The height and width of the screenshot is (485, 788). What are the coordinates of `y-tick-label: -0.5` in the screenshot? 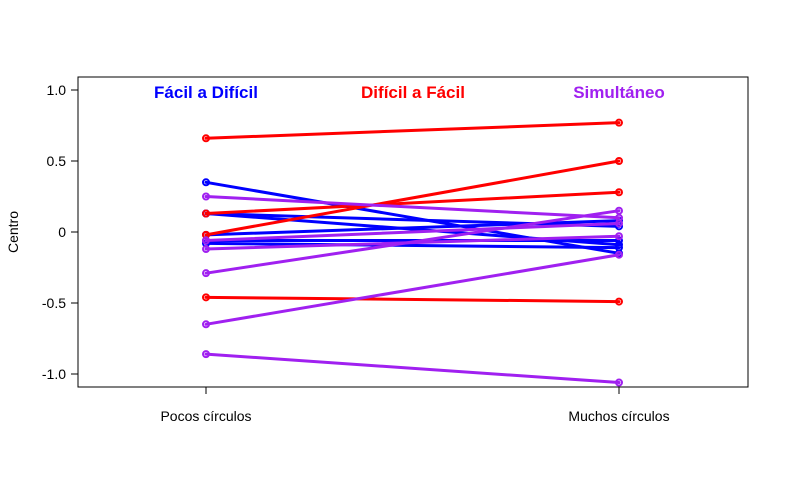 It's located at (54, 303).